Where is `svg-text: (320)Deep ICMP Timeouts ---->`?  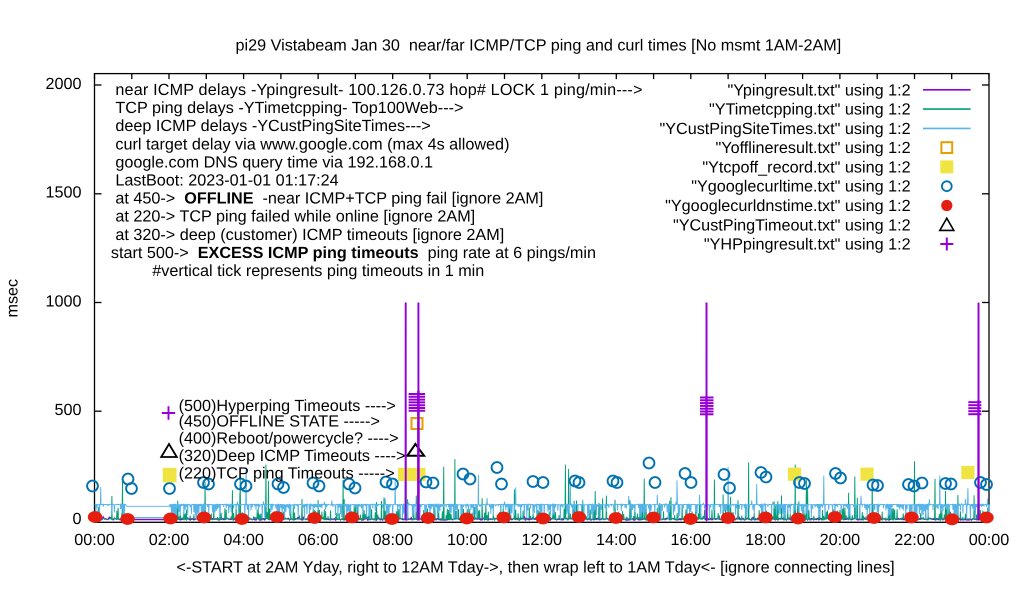
svg-text: (320)Deep ICMP Timeouts ----> is located at coordinates (292, 456).